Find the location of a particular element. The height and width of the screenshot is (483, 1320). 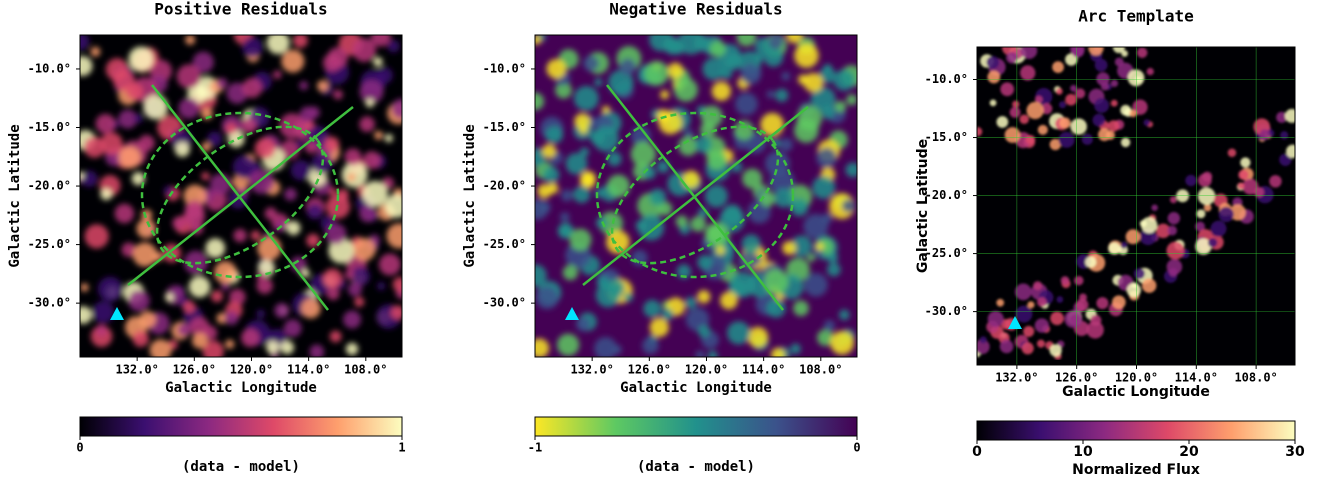

colorbar-tick-label: 10 is located at coordinates (1083, 452).